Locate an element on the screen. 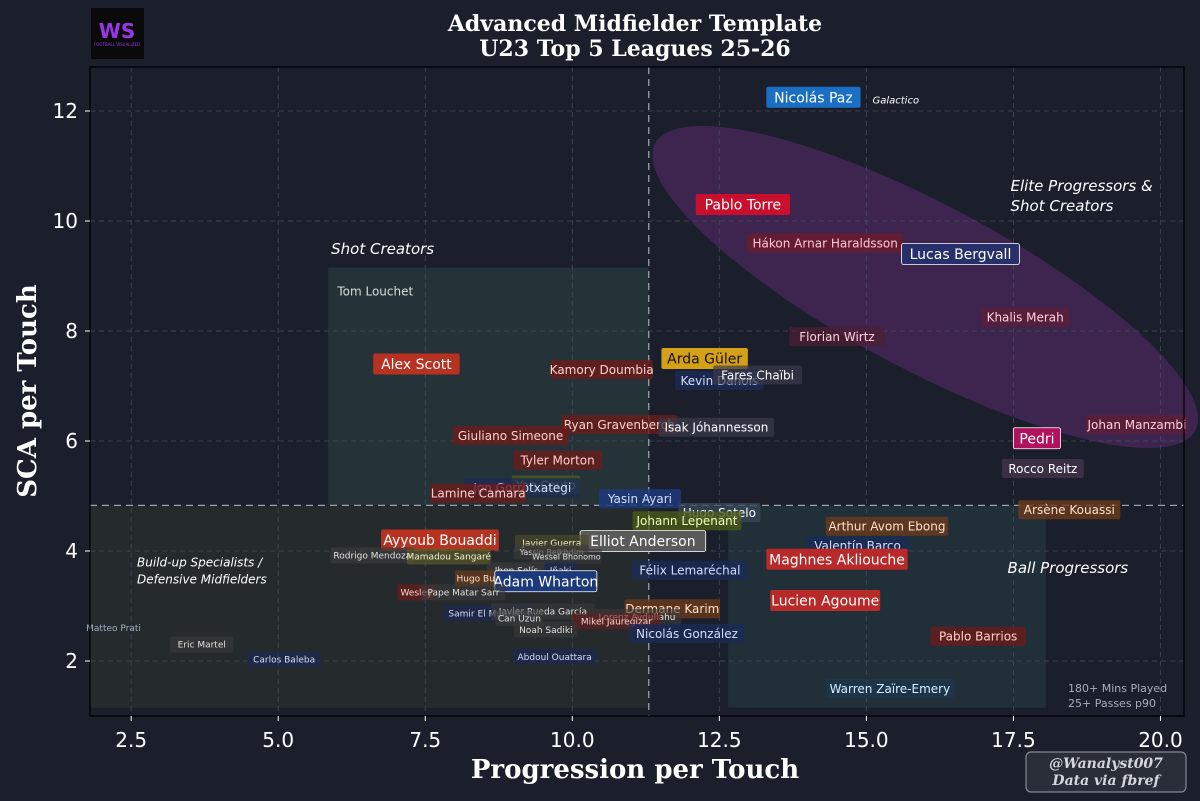  player-label: Alex Scott is located at coordinates (416, 364).